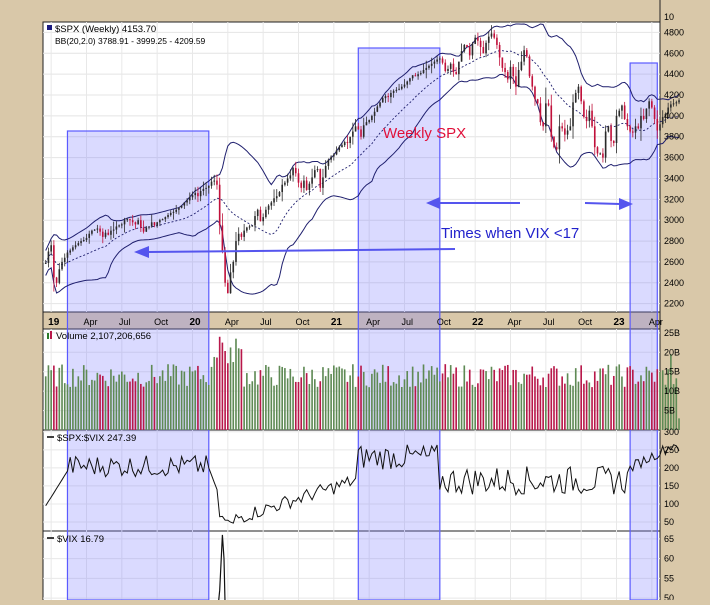 The width and height of the screenshot is (710, 605). I want to click on volume-y-tick-label: 15B, so click(672, 372).